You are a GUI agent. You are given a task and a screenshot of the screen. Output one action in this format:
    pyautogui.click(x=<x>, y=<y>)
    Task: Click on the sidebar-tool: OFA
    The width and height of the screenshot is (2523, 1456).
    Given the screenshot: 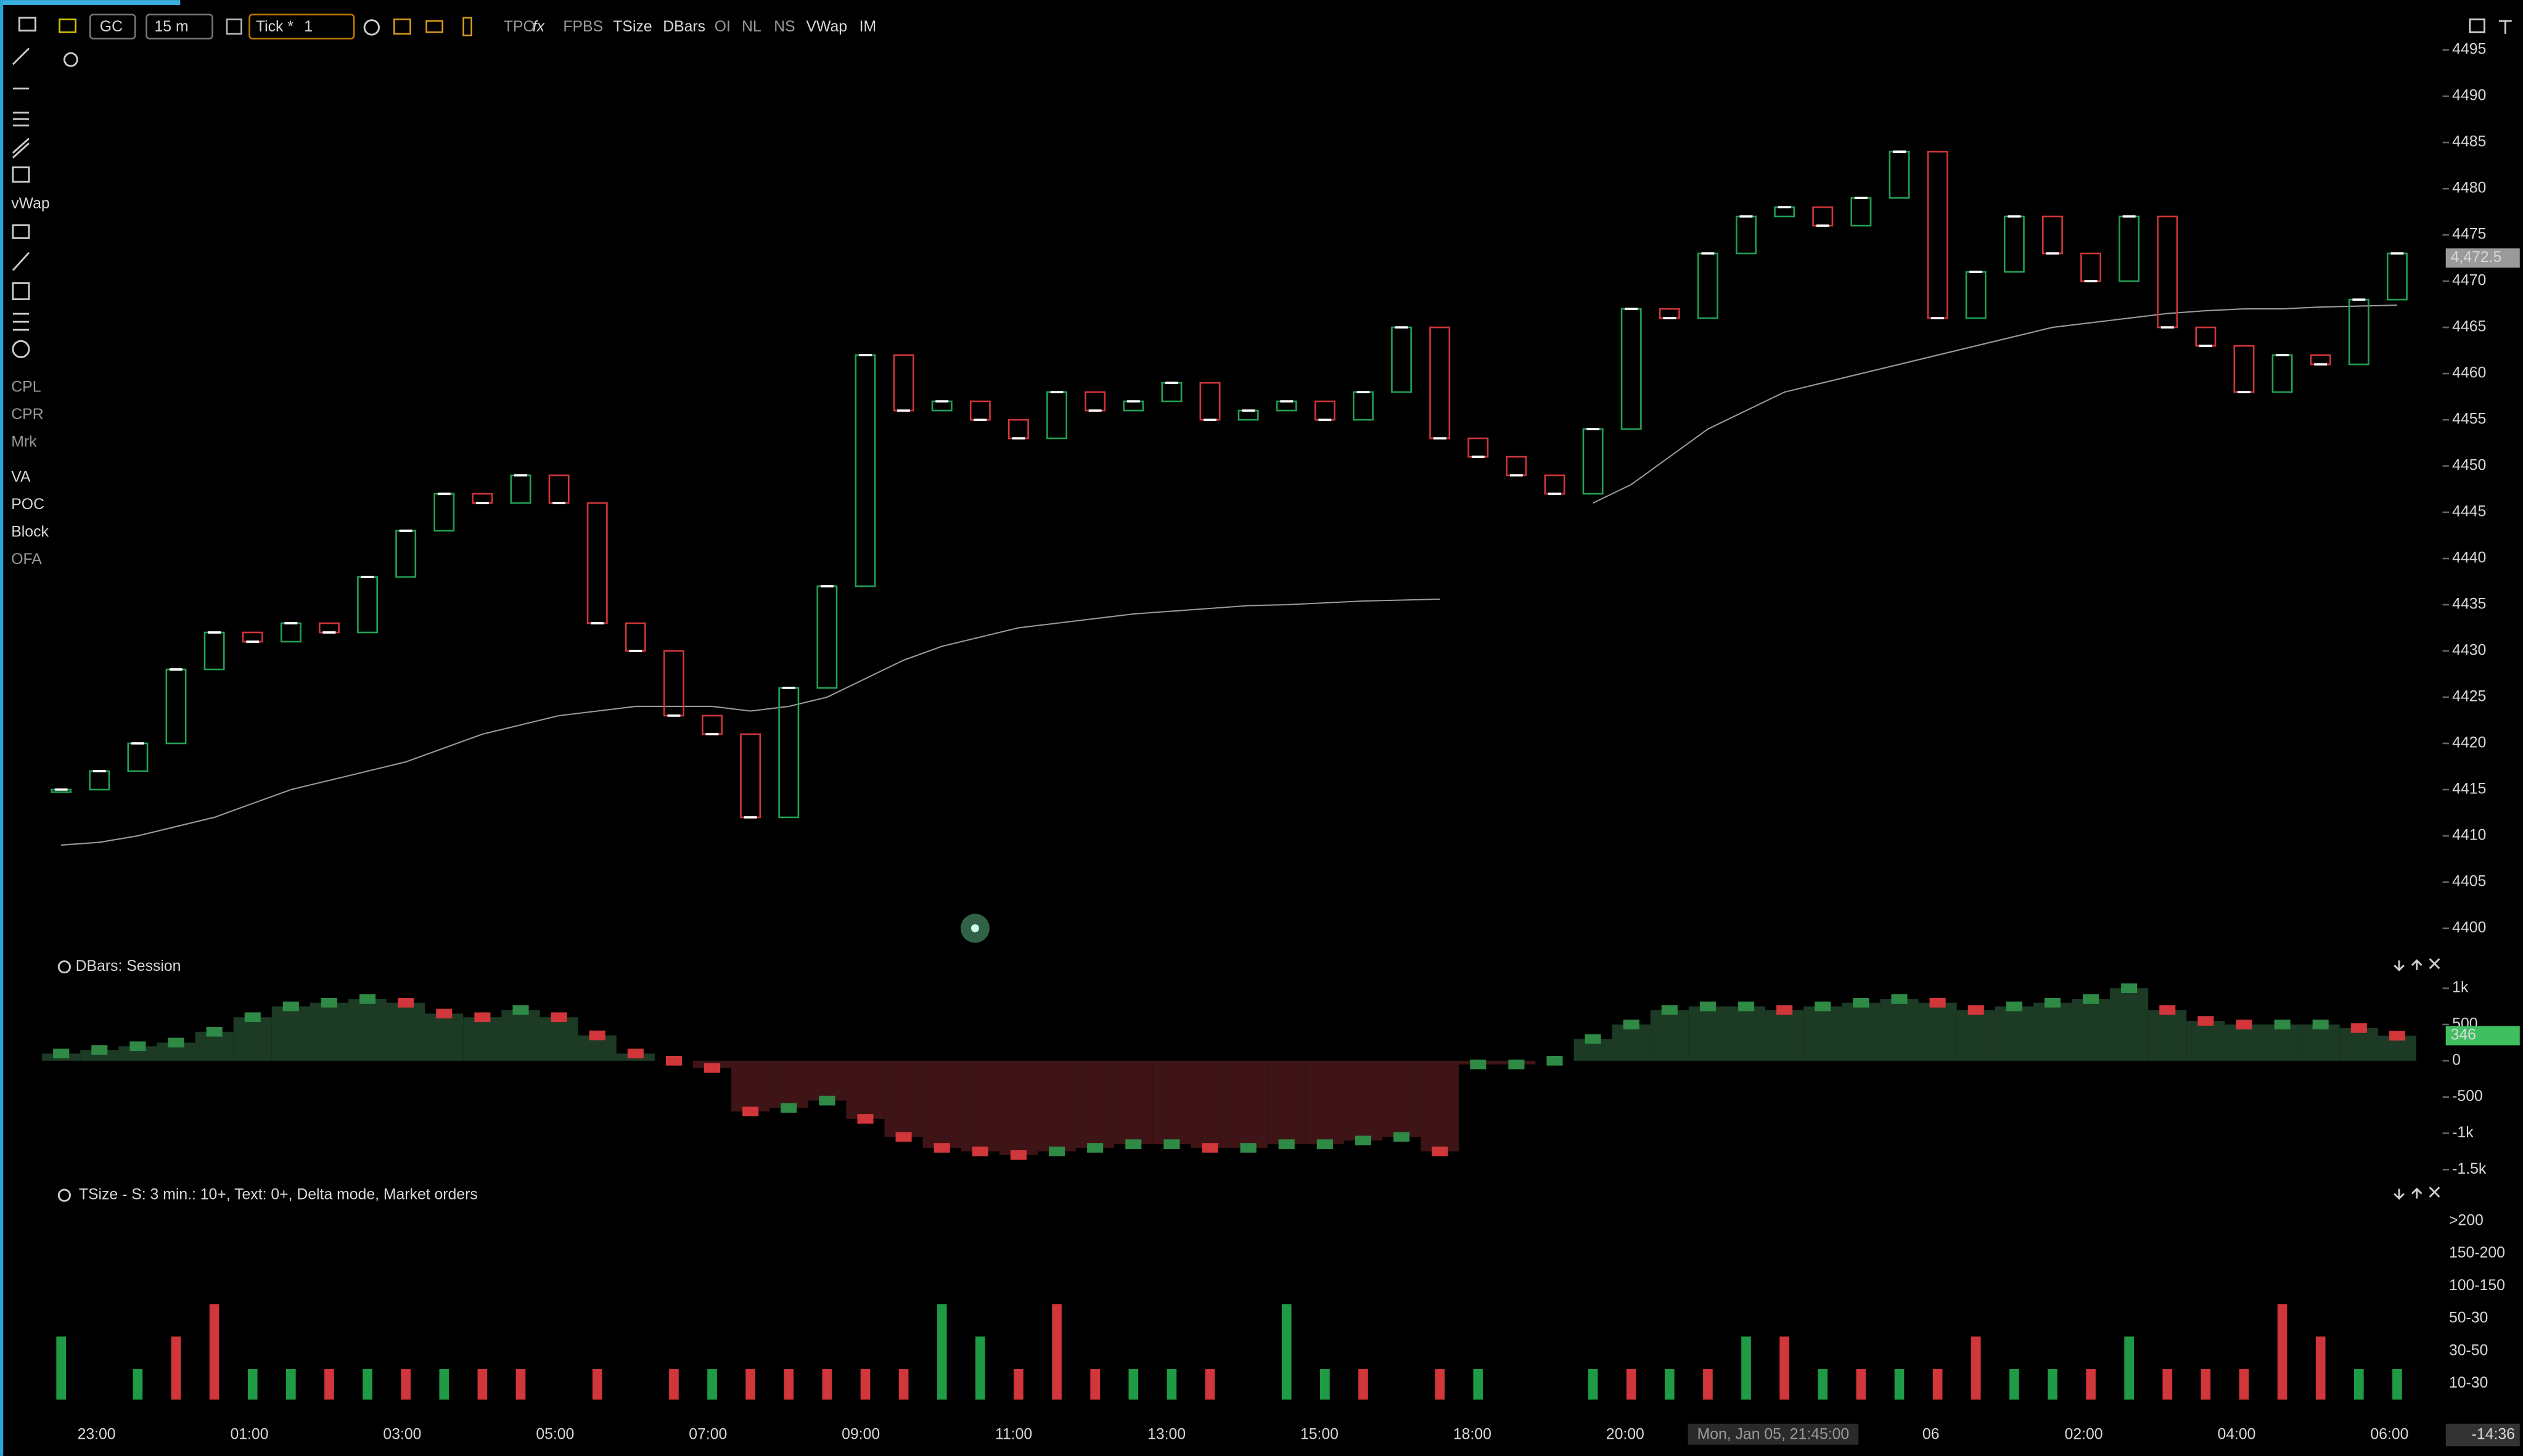 What is the action you would take?
    pyautogui.click(x=26, y=559)
    